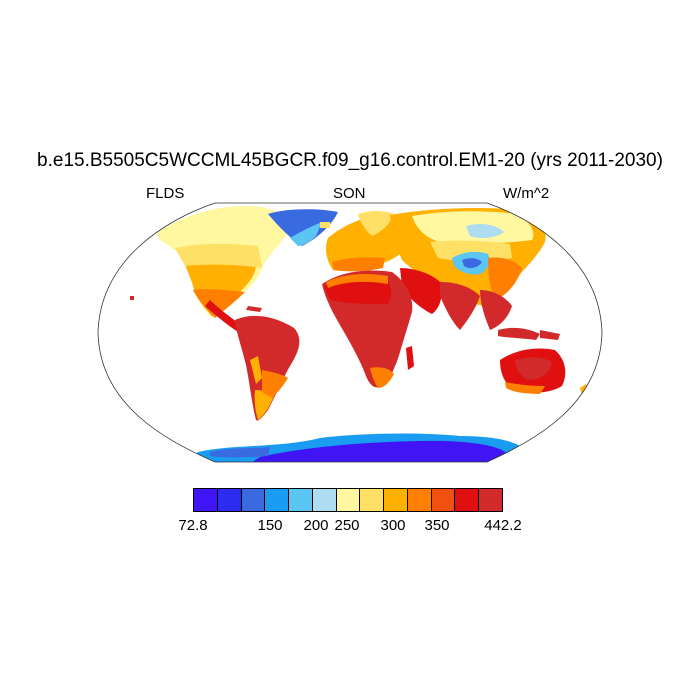  I want to click on north-america-mid, so click(218, 255).